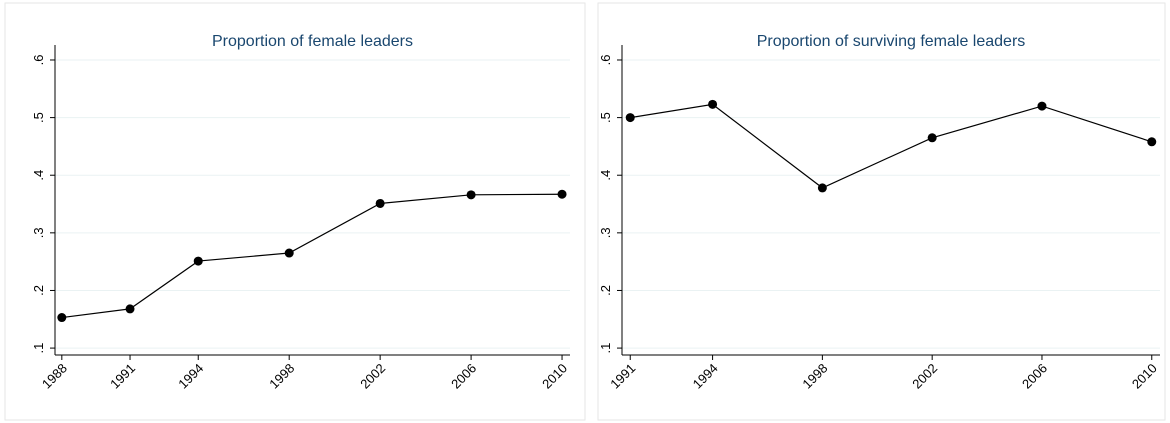  Describe the element at coordinates (891, 41) in the screenshot. I see `chart-title: Proportion of surviving female leaders` at that location.